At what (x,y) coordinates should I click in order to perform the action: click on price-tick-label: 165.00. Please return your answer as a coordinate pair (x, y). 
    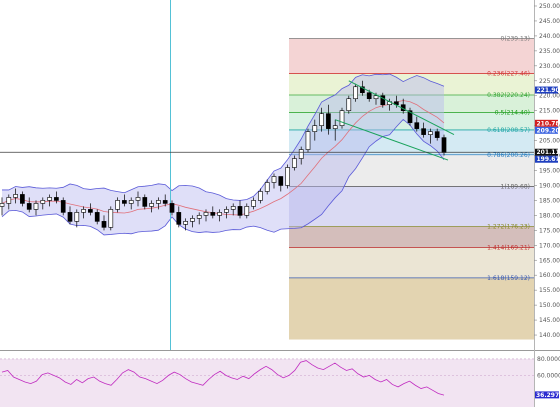
    Looking at the image, I should click on (549, 260).